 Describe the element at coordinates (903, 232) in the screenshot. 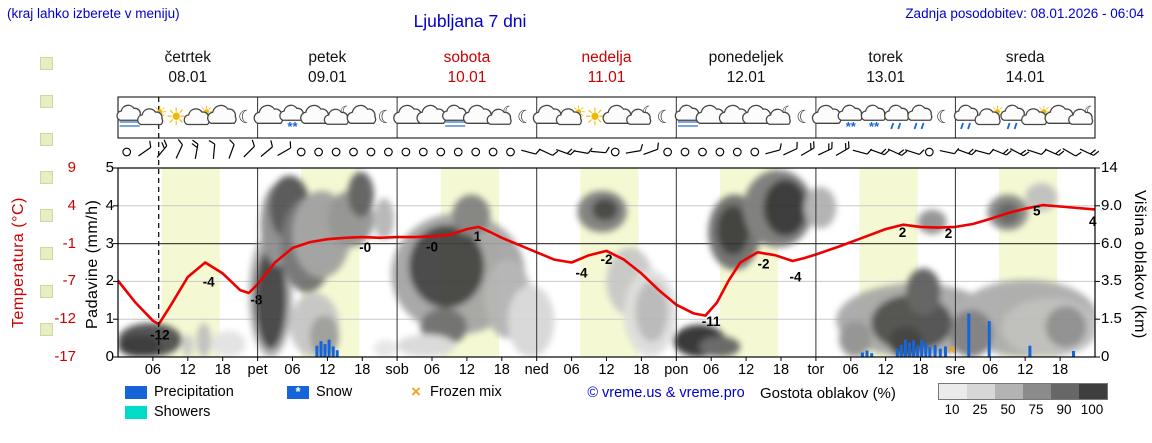

I see `temp-label: 2` at that location.